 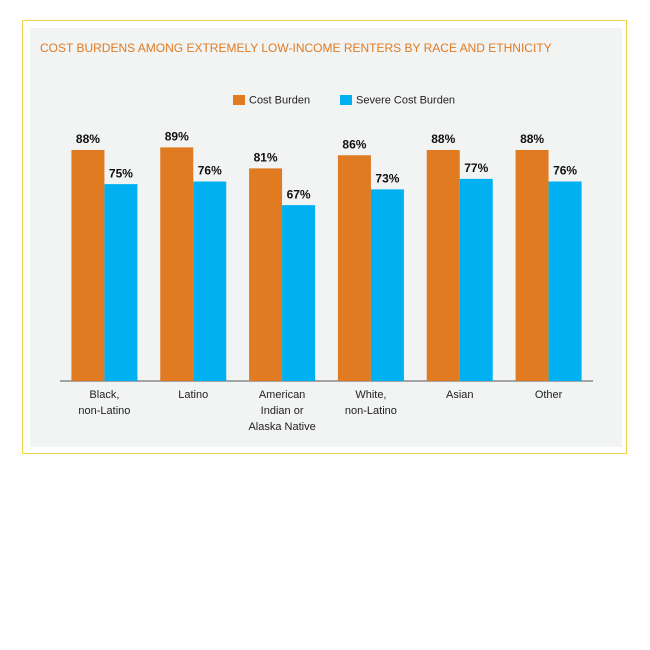 I want to click on x-tick-label: Black, non-Latino, so click(x=104, y=403).